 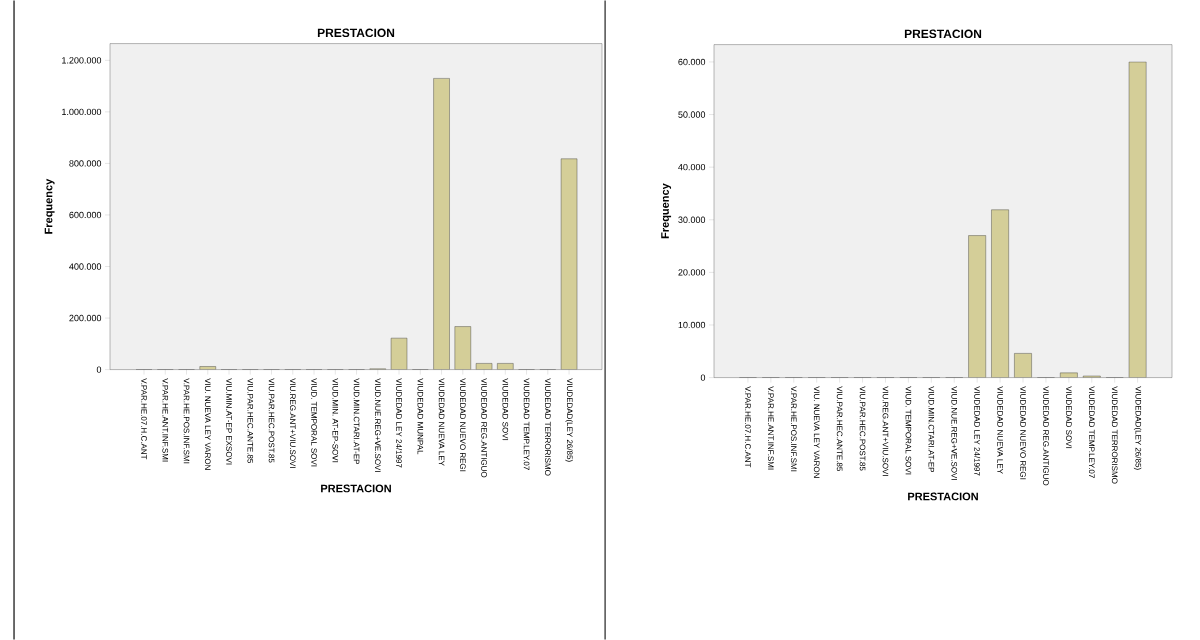 What do you see at coordinates (85, 215) in the screenshot?
I see `y-tick-label: 600.000` at bounding box center [85, 215].